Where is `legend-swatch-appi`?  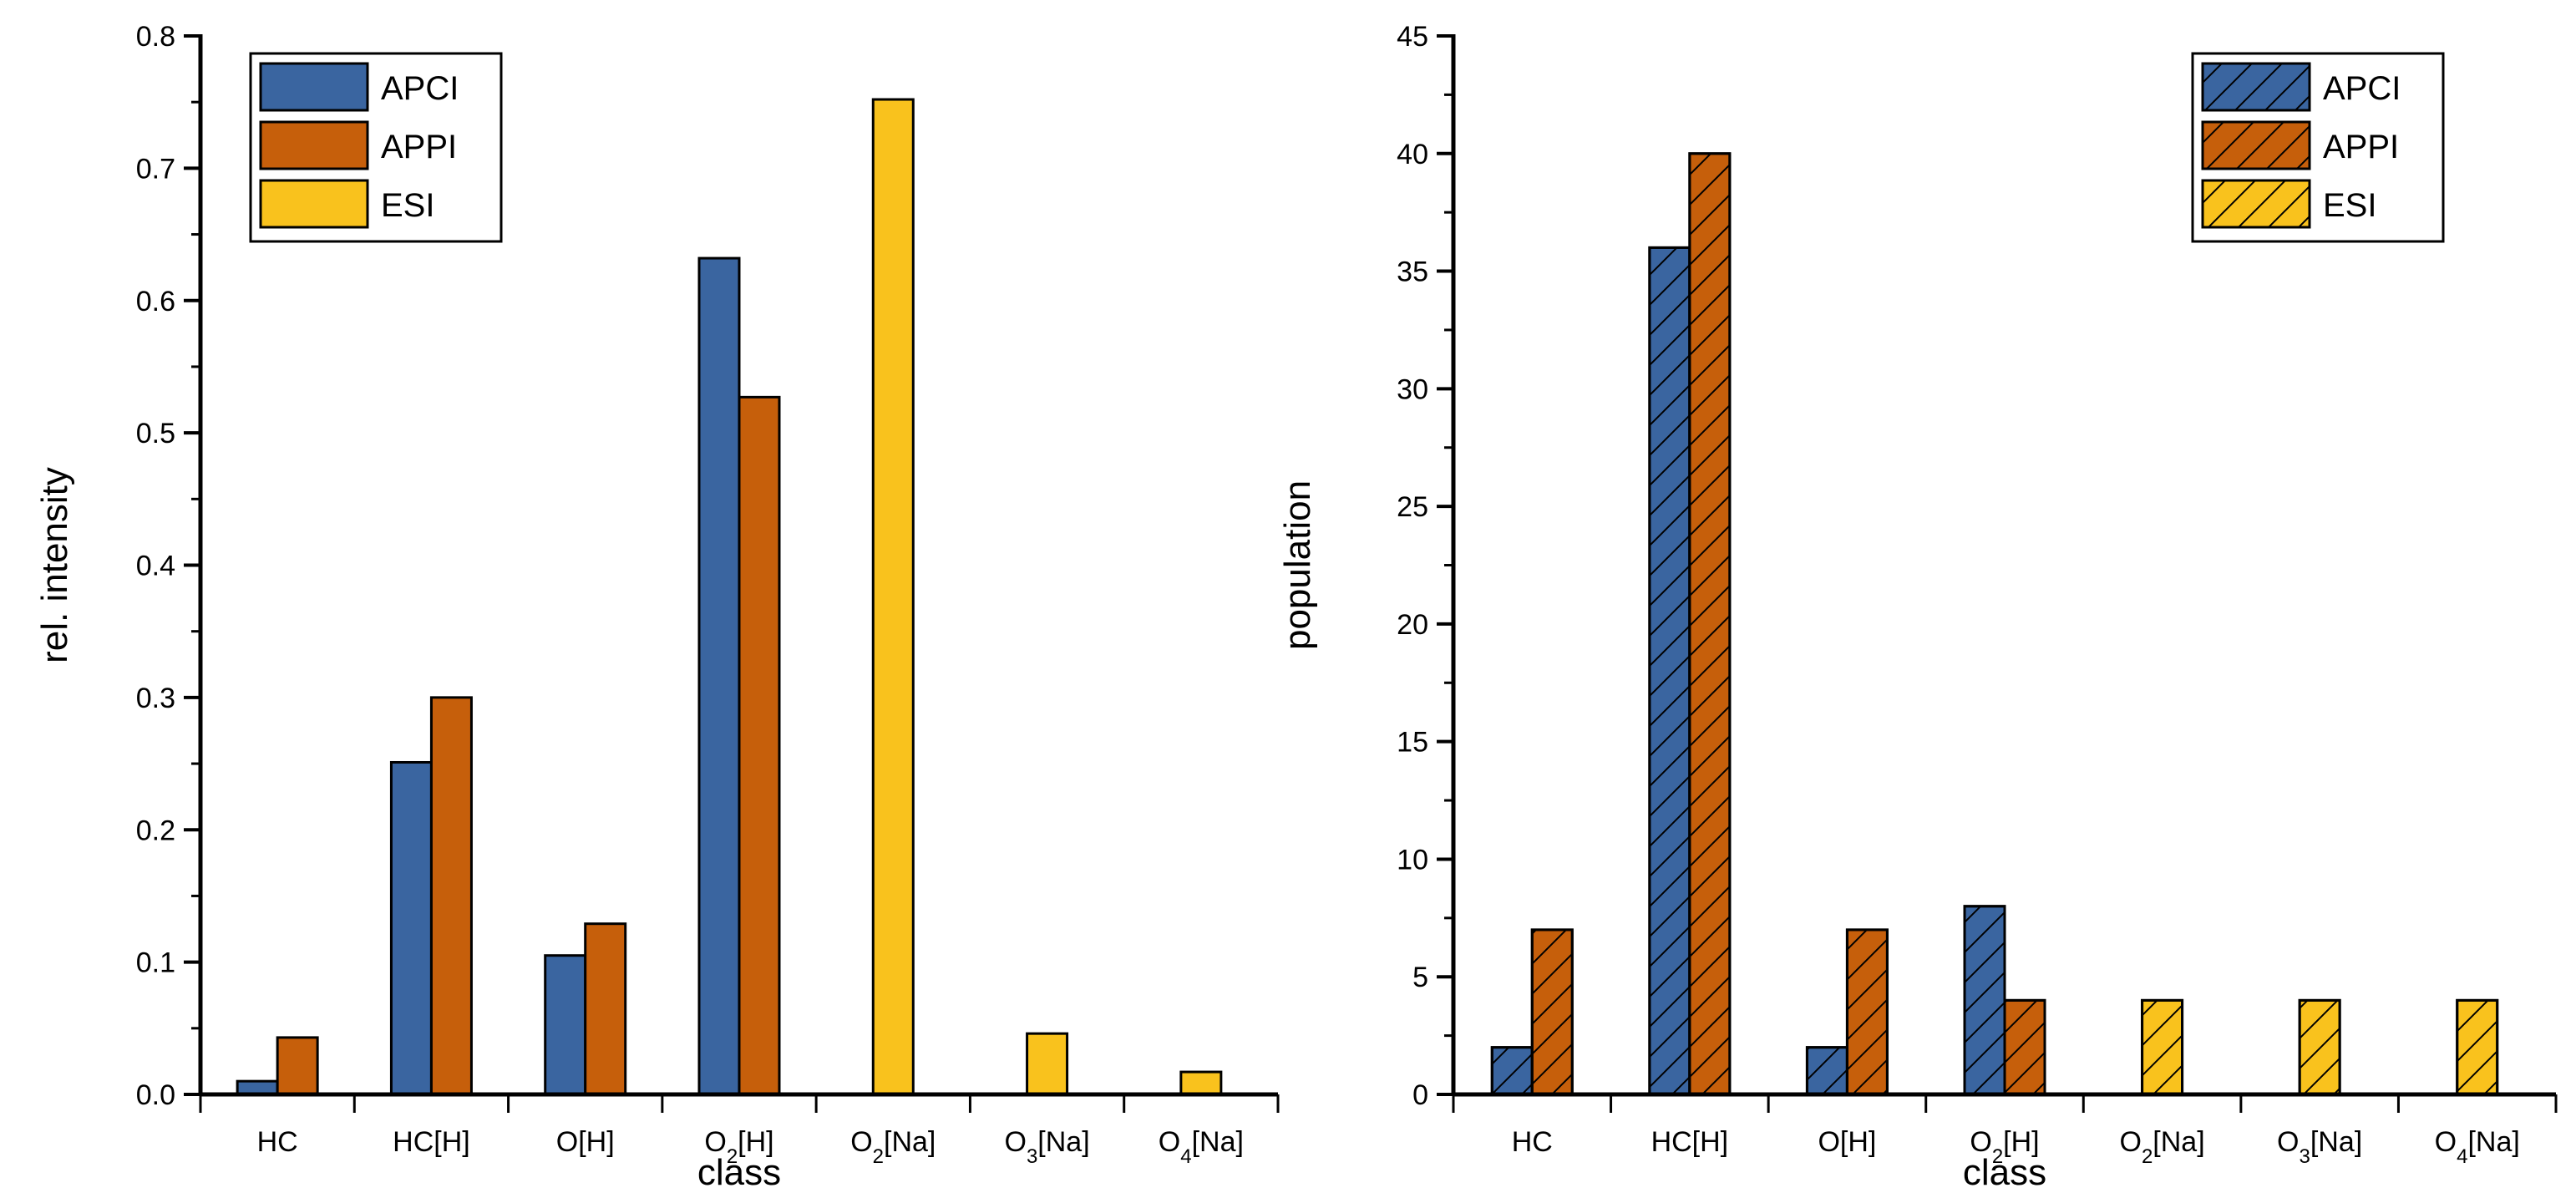 legend-swatch-appi is located at coordinates (314, 145).